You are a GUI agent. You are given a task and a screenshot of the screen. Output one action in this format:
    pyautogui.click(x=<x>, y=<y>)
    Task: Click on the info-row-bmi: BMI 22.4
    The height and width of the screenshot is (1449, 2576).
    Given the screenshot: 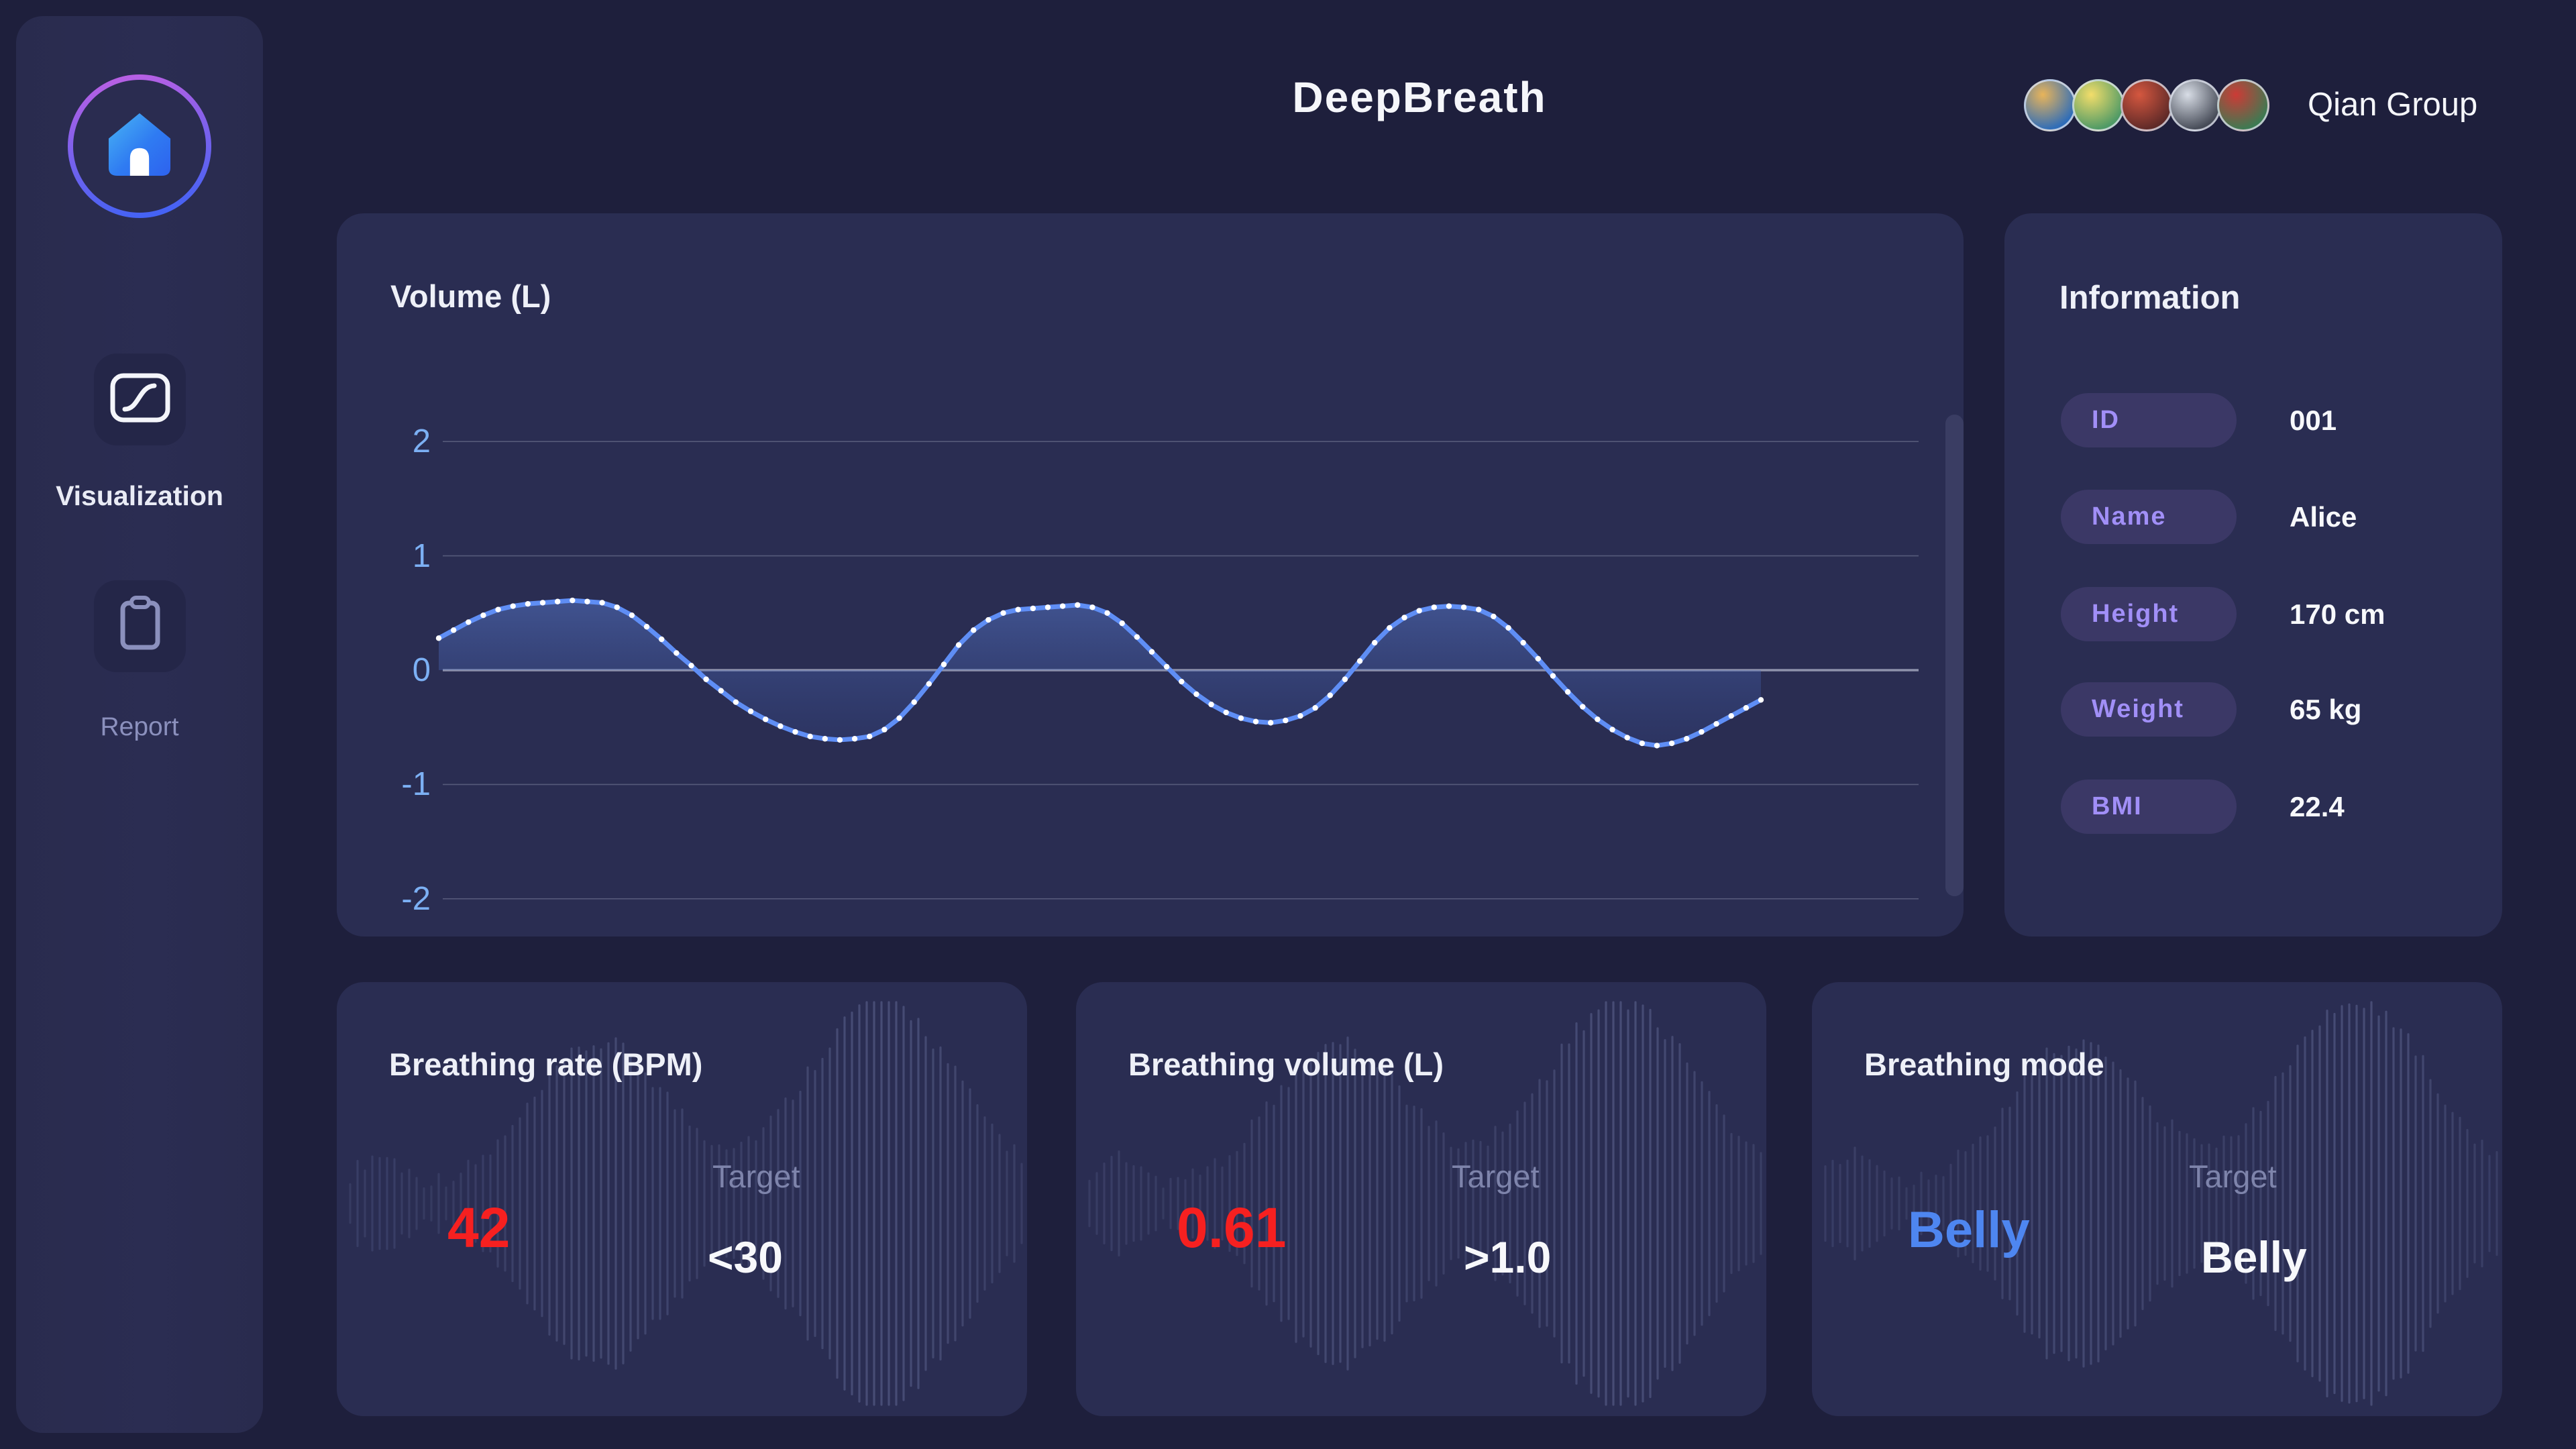 What is the action you would take?
    pyautogui.click(x=2269, y=807)
    